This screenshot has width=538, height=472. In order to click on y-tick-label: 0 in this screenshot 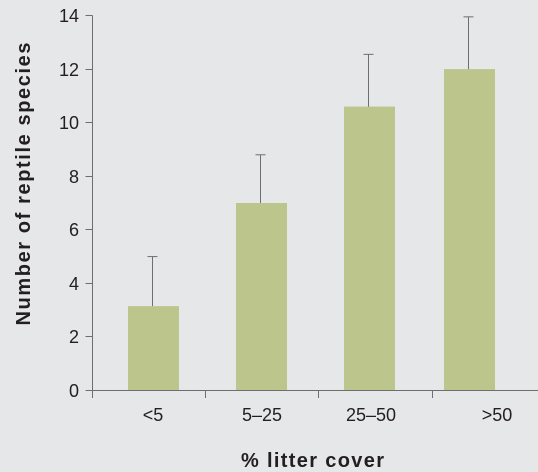, I will do `click(74, 391)`.